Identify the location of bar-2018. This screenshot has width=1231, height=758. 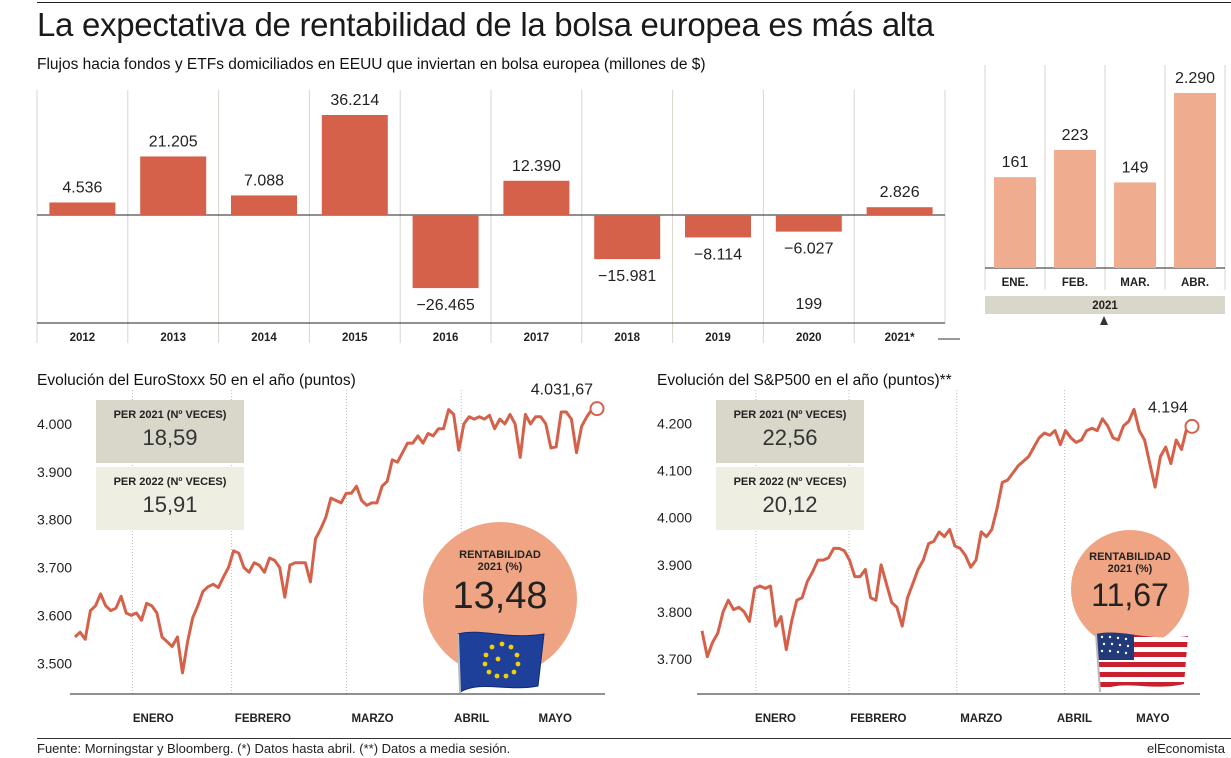
(627, 237).